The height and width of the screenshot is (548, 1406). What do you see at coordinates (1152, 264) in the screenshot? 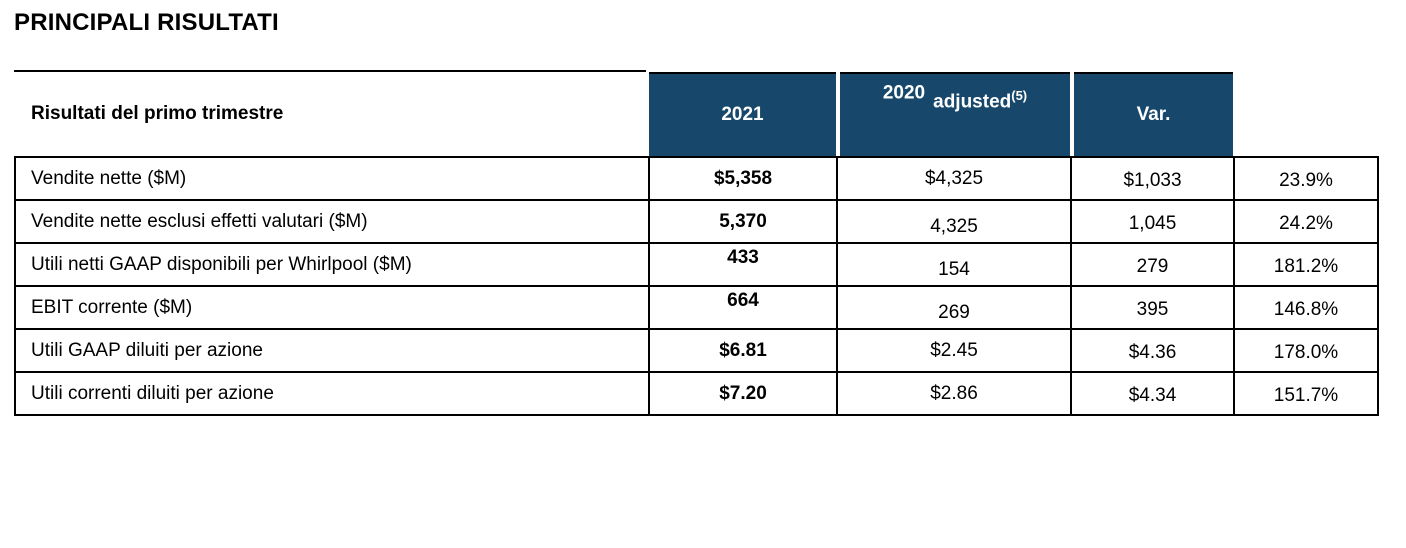
I see `value-var: 279` at bounding box center [1152, 264].